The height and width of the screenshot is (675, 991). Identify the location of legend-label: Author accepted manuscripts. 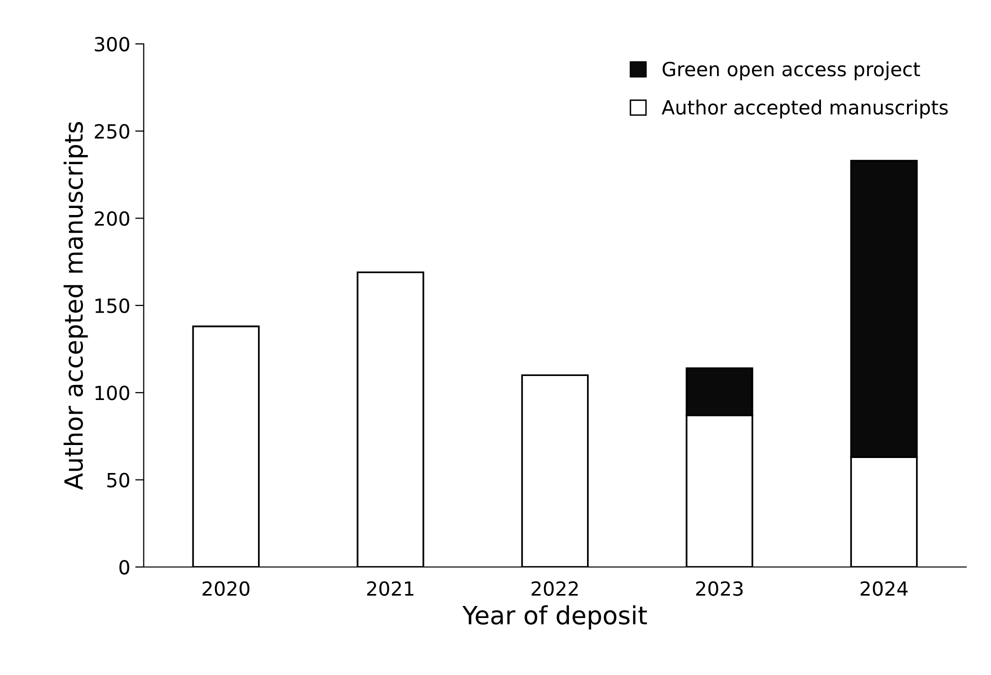
(805, 109).